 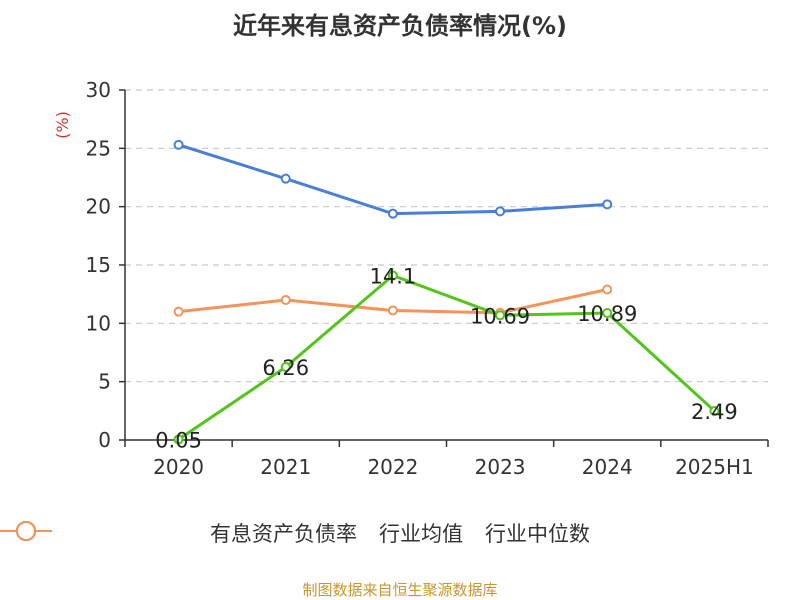 What do you see at coordinates (400, 590) in the screenshot?
I see `source-note: 制图数据来自恒生聚源数据库` at bounding box center [400, 590].